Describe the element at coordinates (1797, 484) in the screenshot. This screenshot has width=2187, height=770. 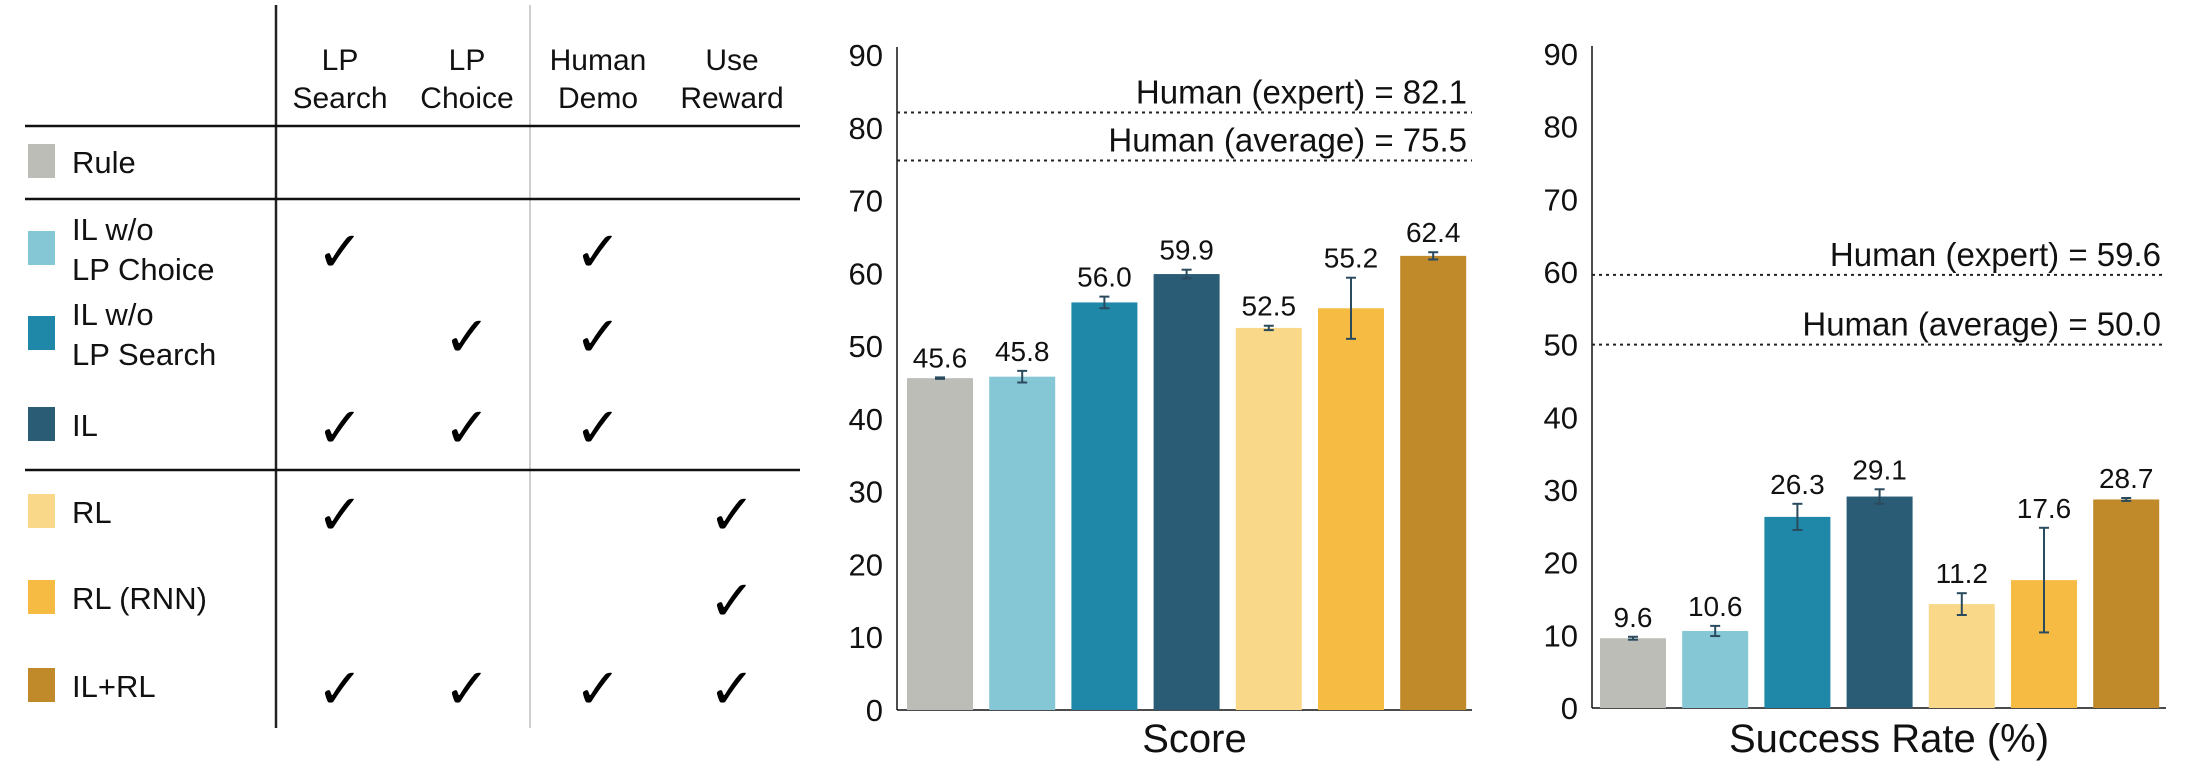
I see `bar-value-label: 26.3` at that location.